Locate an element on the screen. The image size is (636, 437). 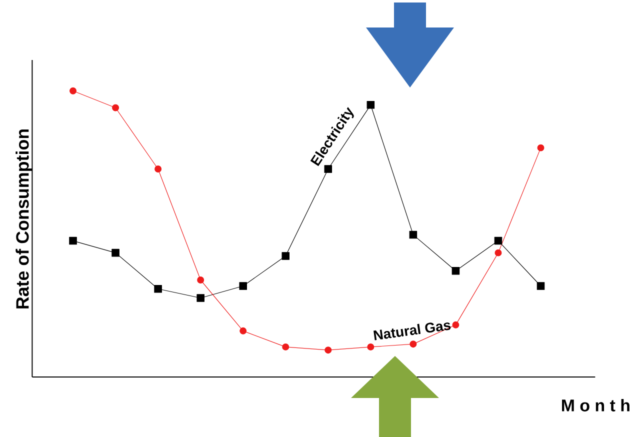
annotation: Natural Gas is located at coordinates (412, 331).